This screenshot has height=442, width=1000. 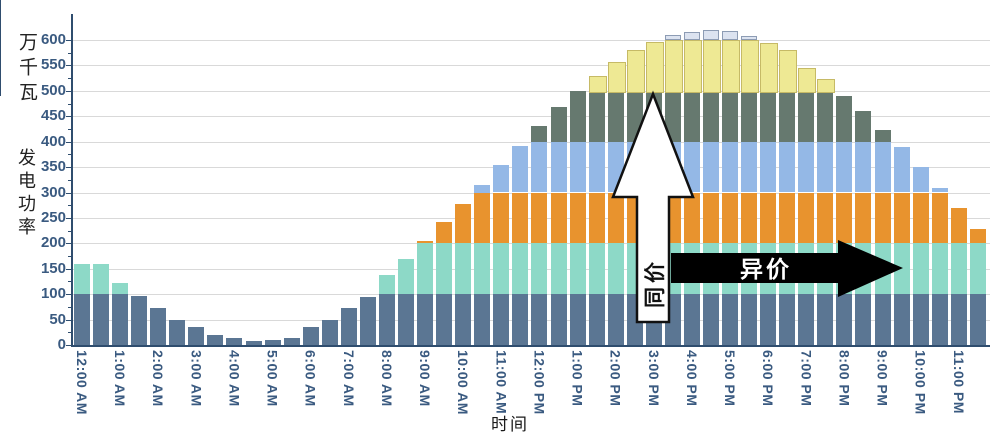 I want to click on x-tick-label: 12:00 PM, so click(x=539, y=382).